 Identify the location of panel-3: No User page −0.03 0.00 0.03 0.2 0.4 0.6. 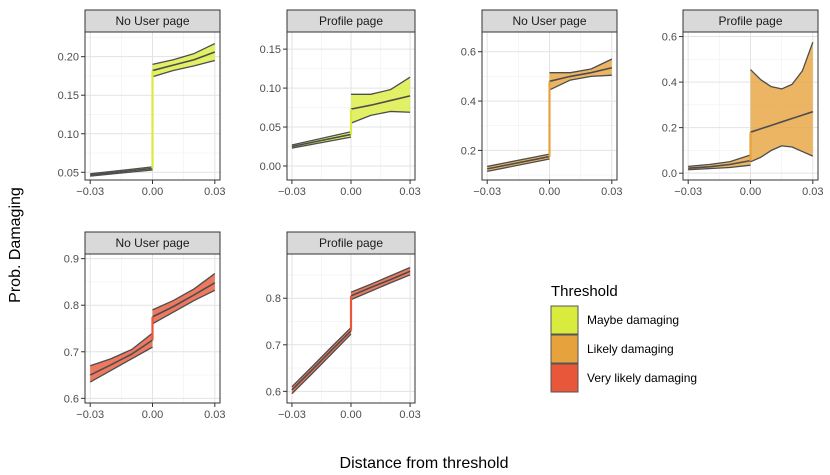
(542, 103).